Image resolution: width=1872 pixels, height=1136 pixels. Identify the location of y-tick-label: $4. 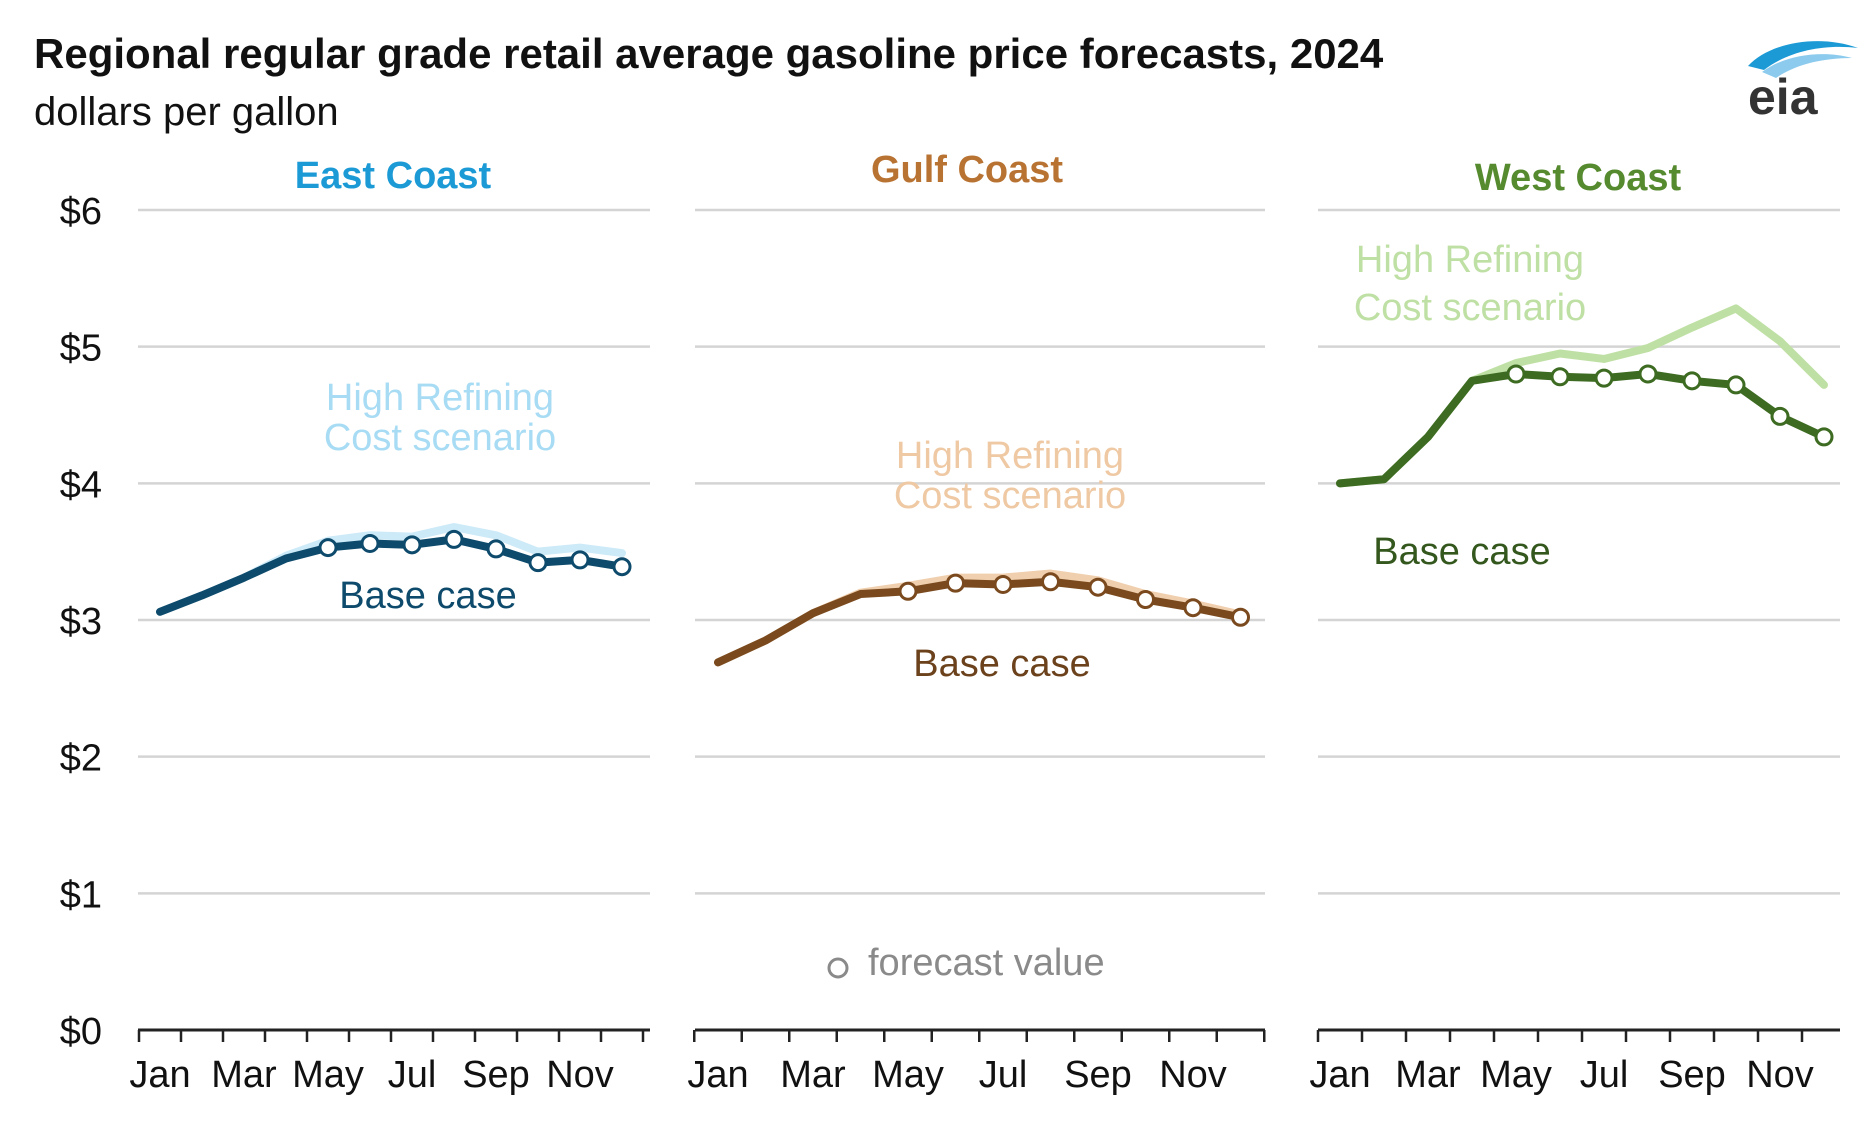
(81, 485).